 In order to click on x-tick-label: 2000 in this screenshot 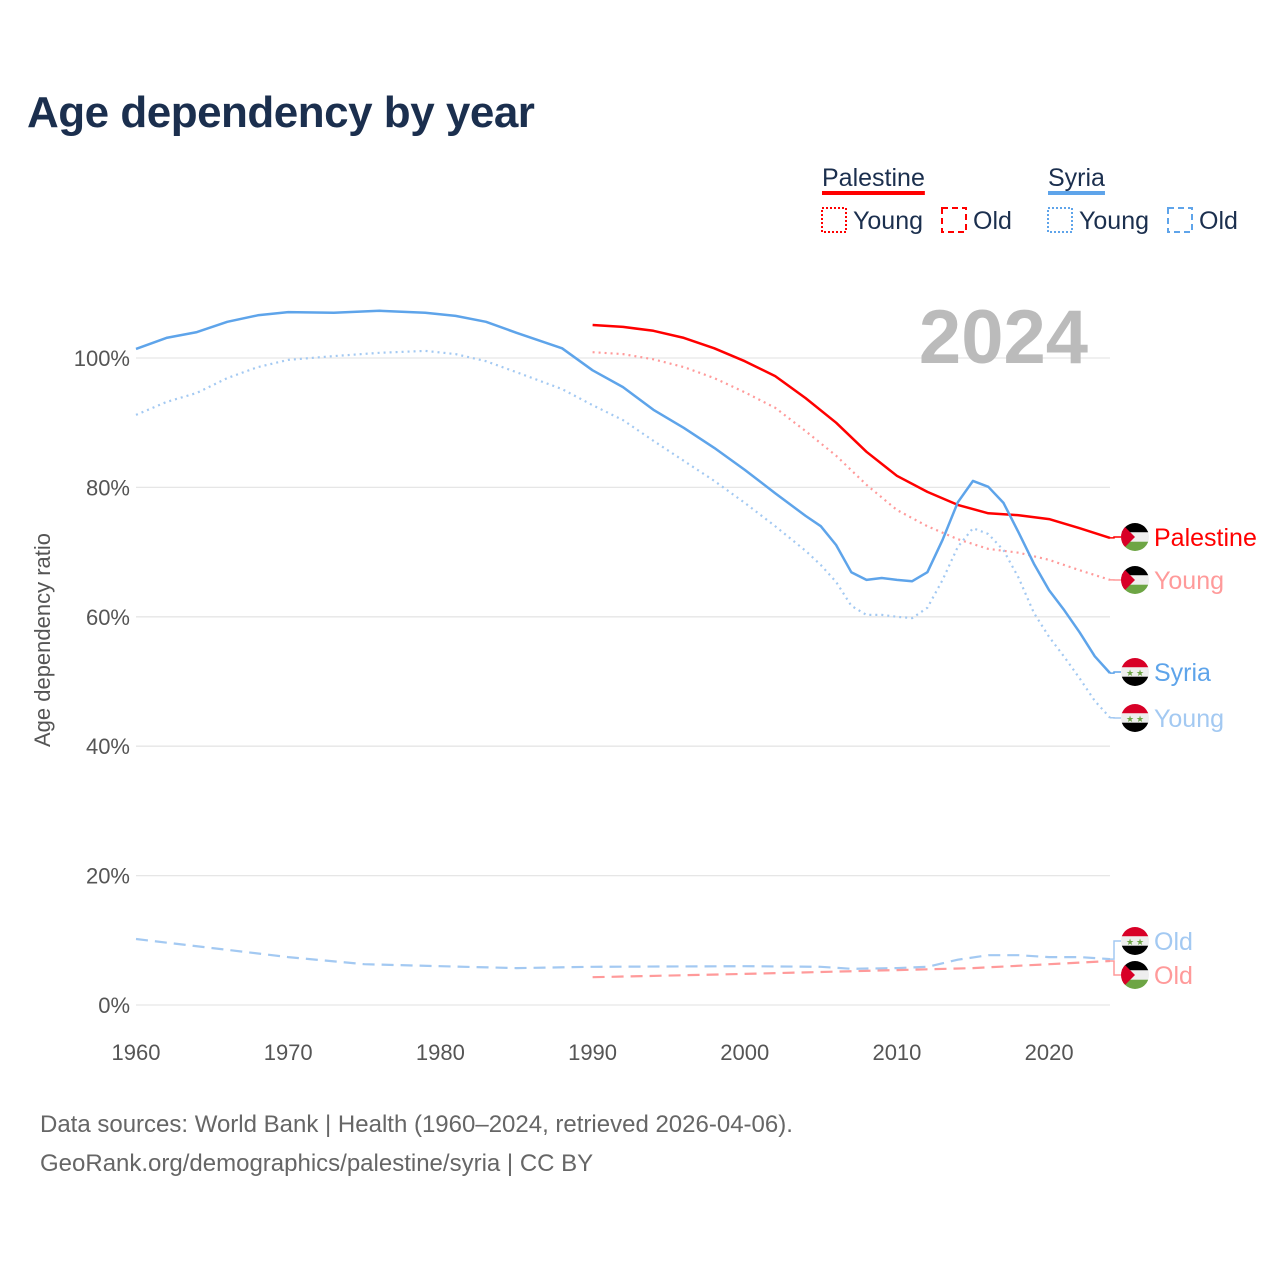, I will do `click(744, 1052)`.